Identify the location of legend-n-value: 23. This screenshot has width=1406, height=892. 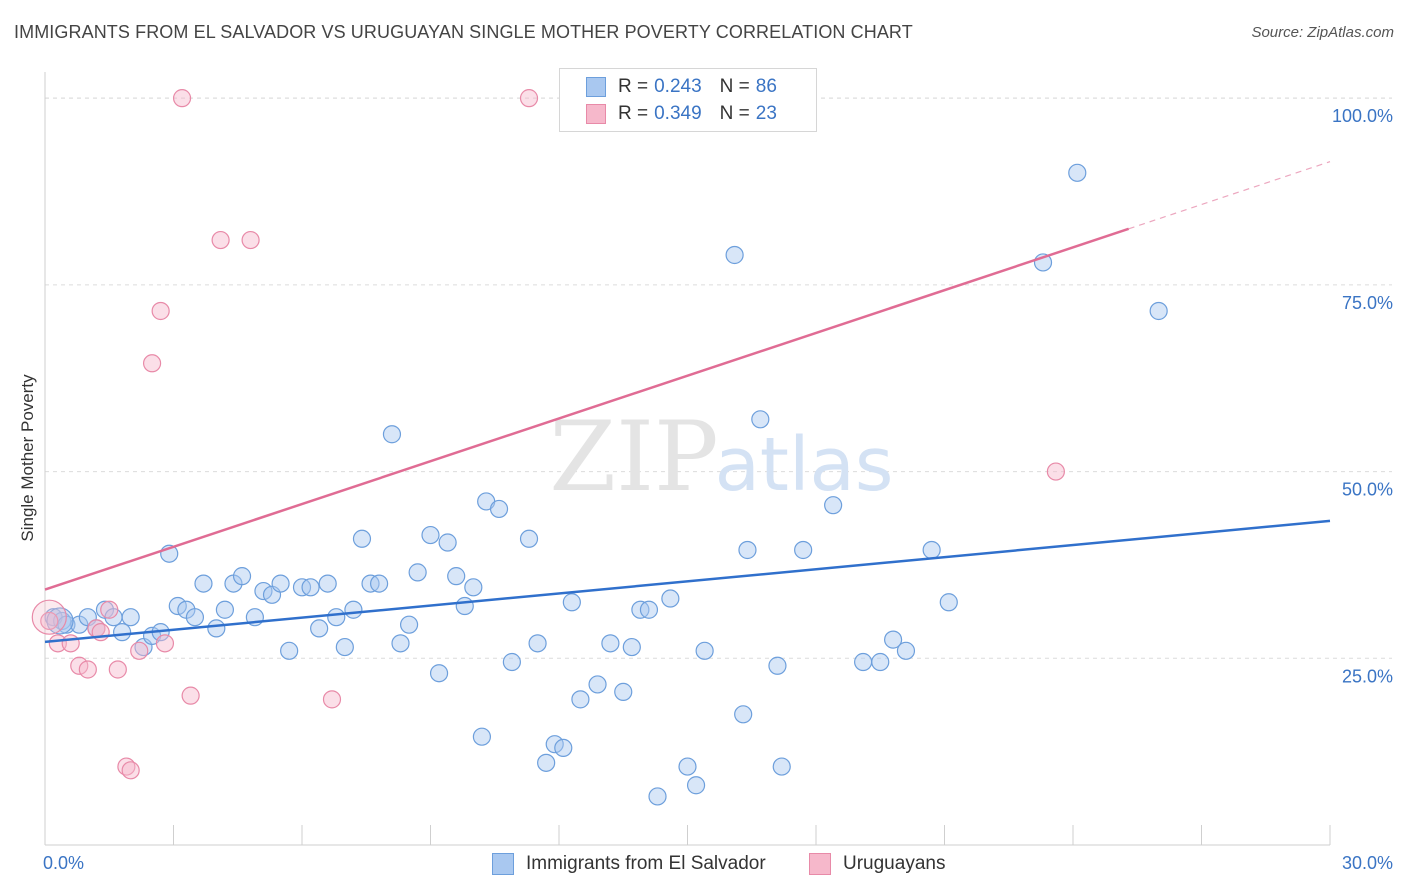
(766, 113).